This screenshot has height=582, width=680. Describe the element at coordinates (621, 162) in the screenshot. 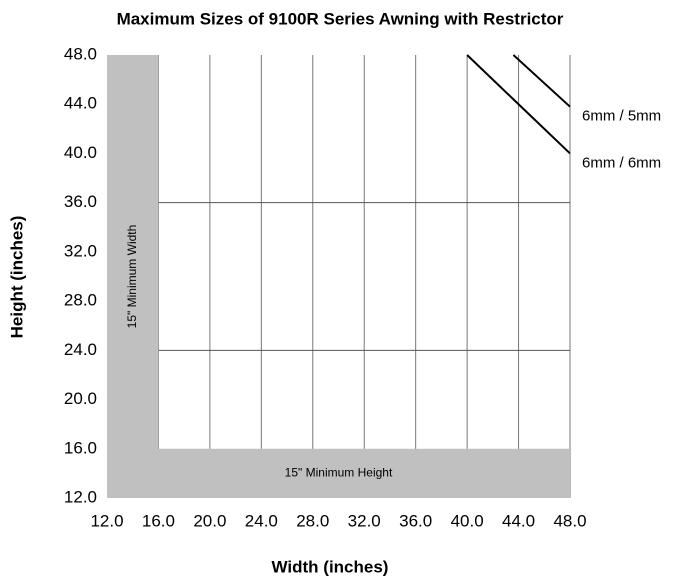

I see `series-label: 6mm / 6mm` at that location.